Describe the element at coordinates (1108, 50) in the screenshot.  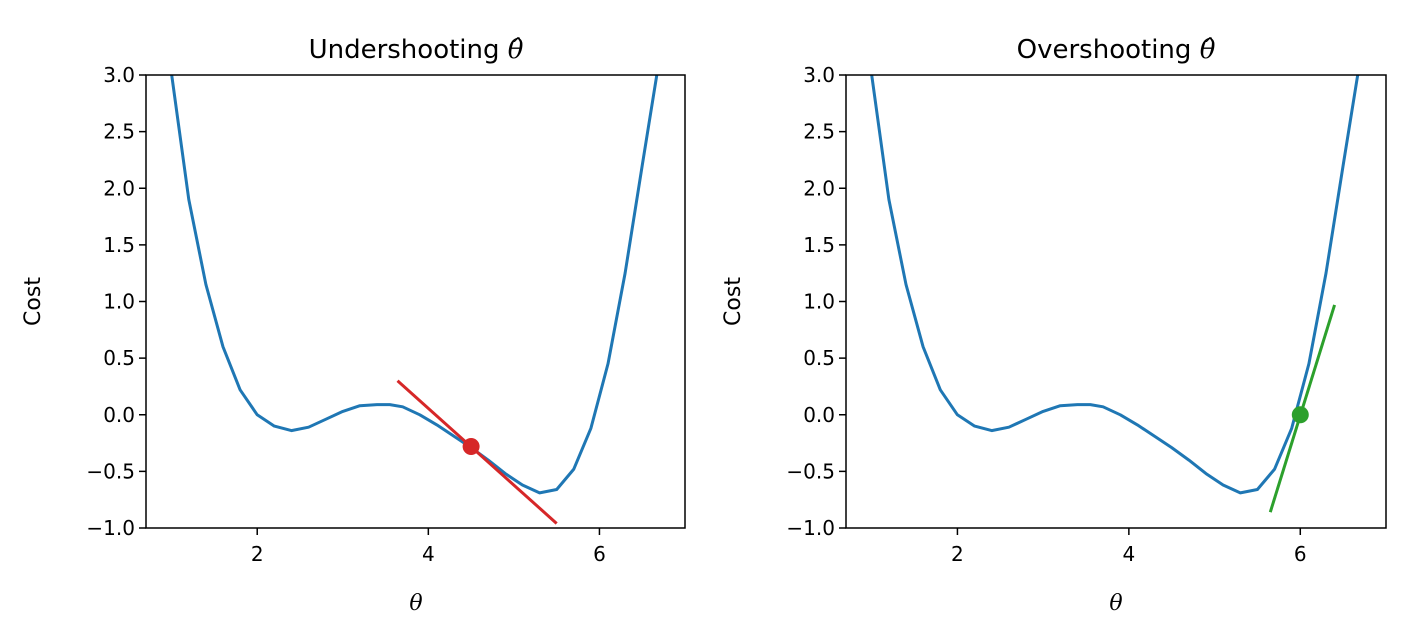
I see `chart-title-text: Overshooting` at that location.